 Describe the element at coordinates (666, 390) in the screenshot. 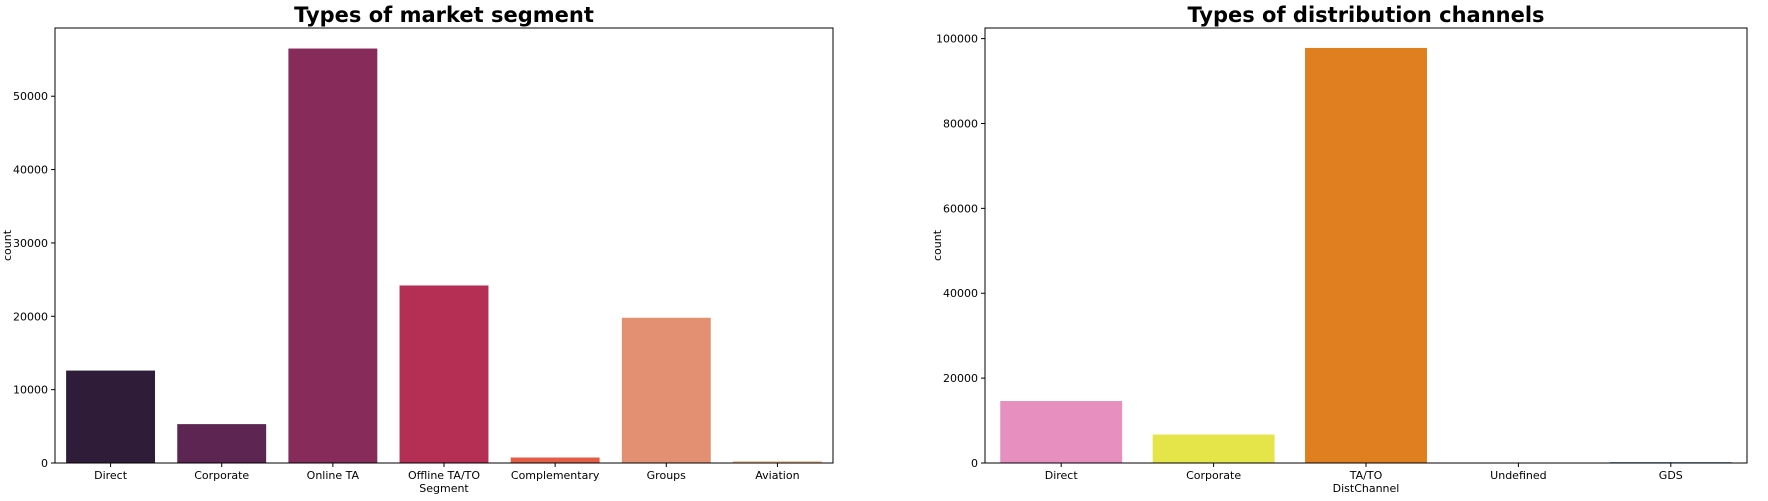

I see `bar-groups` at that location.